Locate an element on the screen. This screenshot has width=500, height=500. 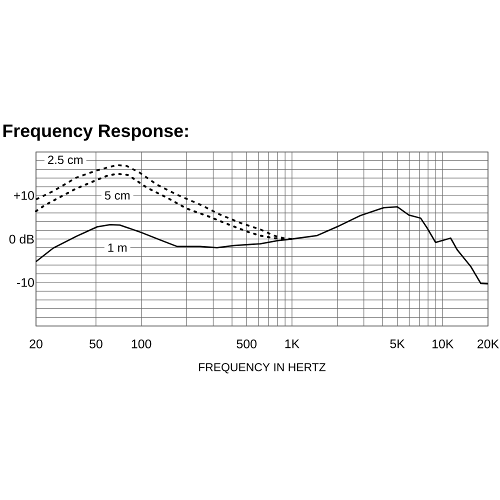
y-tick-label: 0 dB is located at coordinates (21, 239).